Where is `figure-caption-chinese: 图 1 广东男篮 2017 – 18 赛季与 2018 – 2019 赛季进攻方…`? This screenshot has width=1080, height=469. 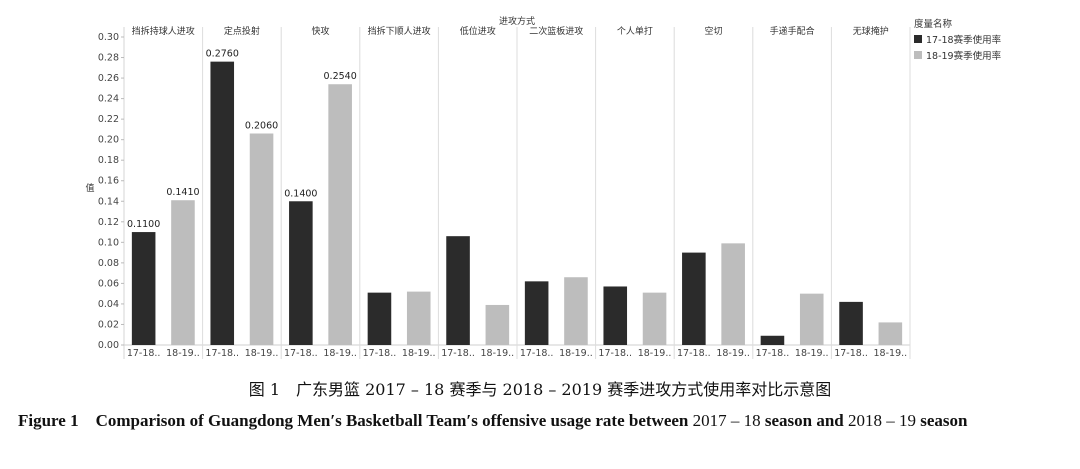
figure-caption-chinese: 图 1 广东男篮 2017 – 18 赛季与 2018 – 2019 赛季进攻方… is located at coordinates (540, 389).